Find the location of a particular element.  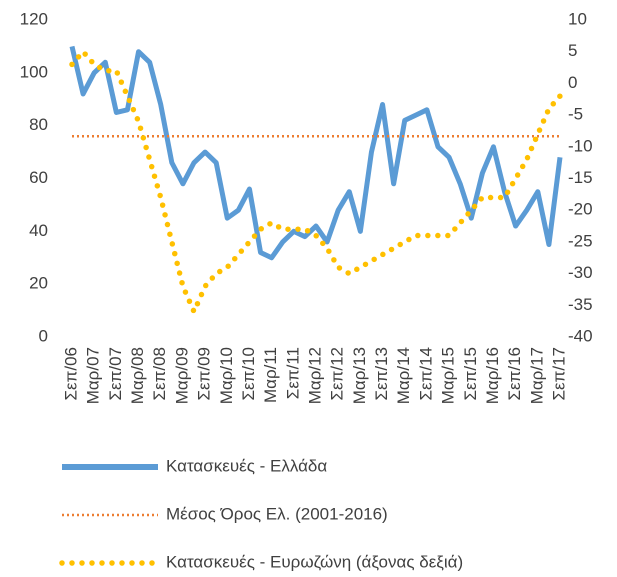

x-tick-label: Μαρ/08 is located at coordinates (137, 375).